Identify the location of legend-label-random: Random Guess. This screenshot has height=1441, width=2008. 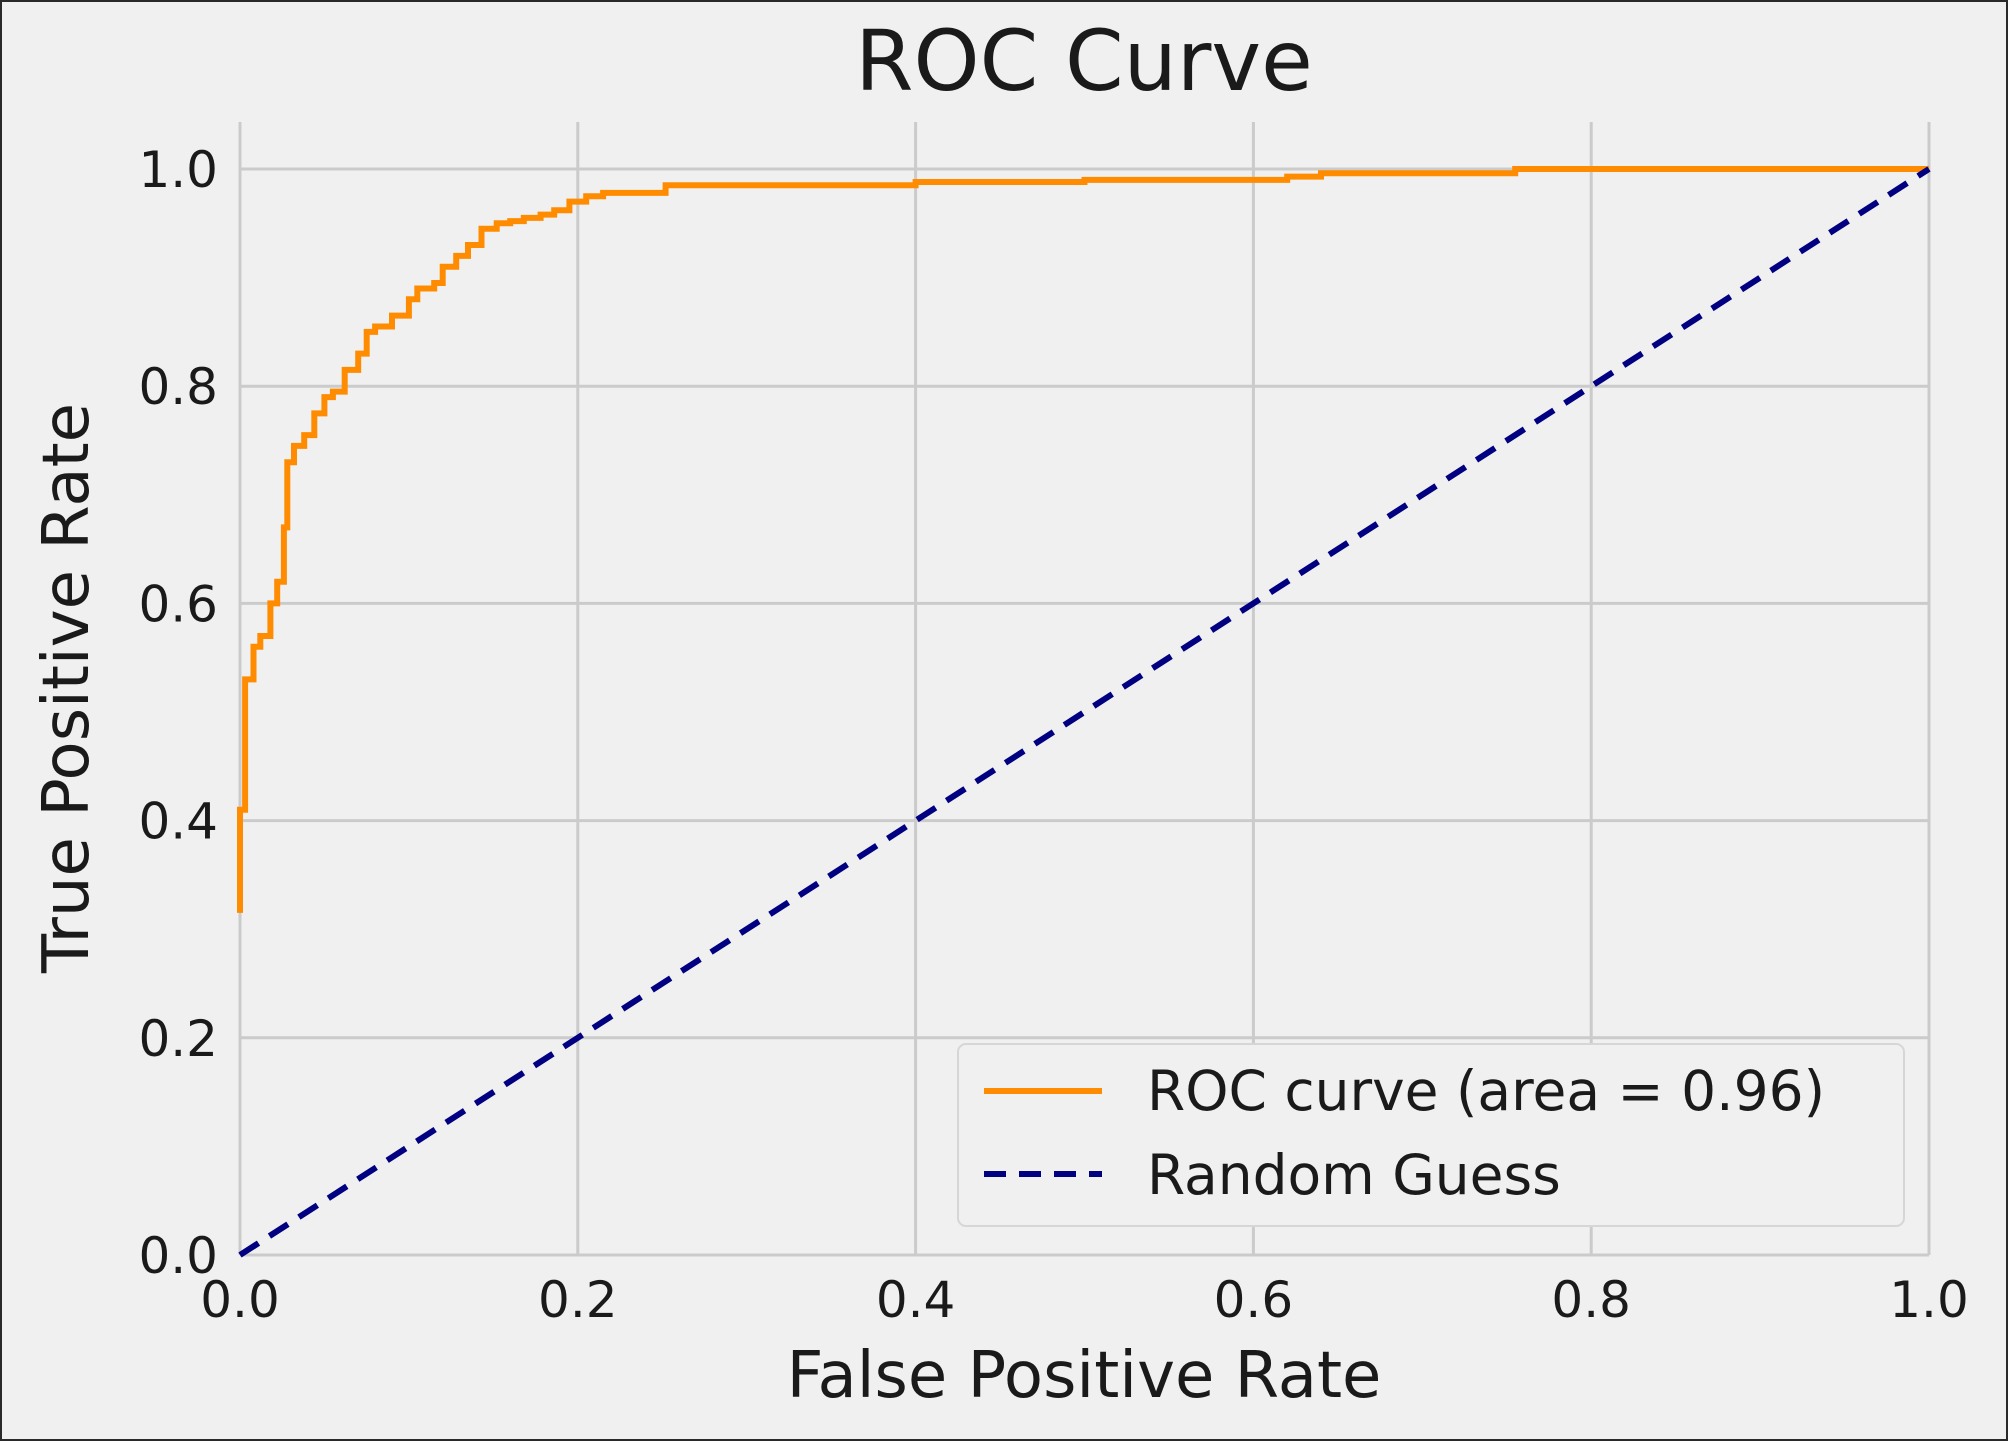
(1354, 1175).